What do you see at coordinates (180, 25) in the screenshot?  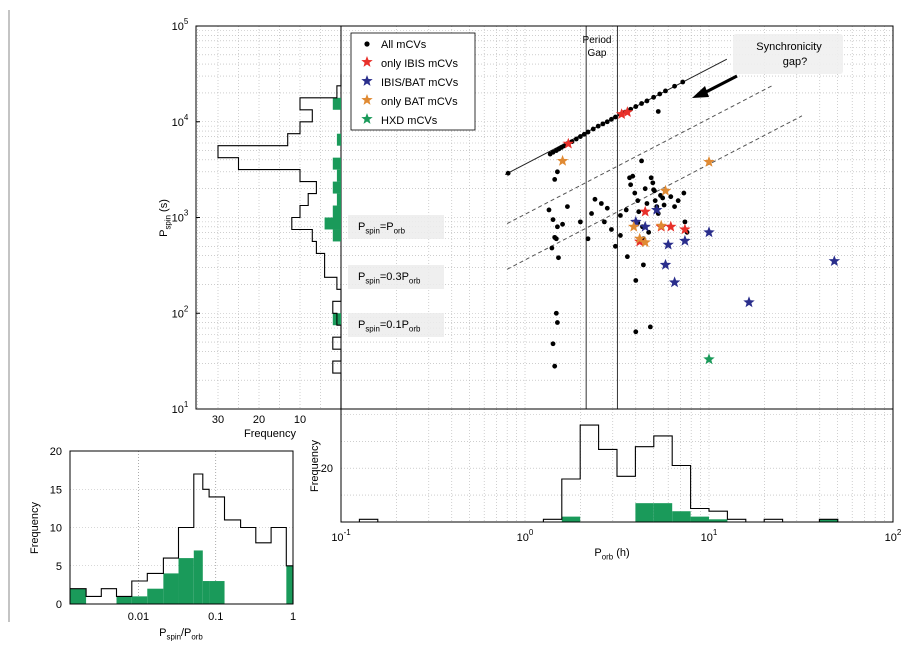 I see `y-tick-label: 10⁵` at bounding box center [180, 25].